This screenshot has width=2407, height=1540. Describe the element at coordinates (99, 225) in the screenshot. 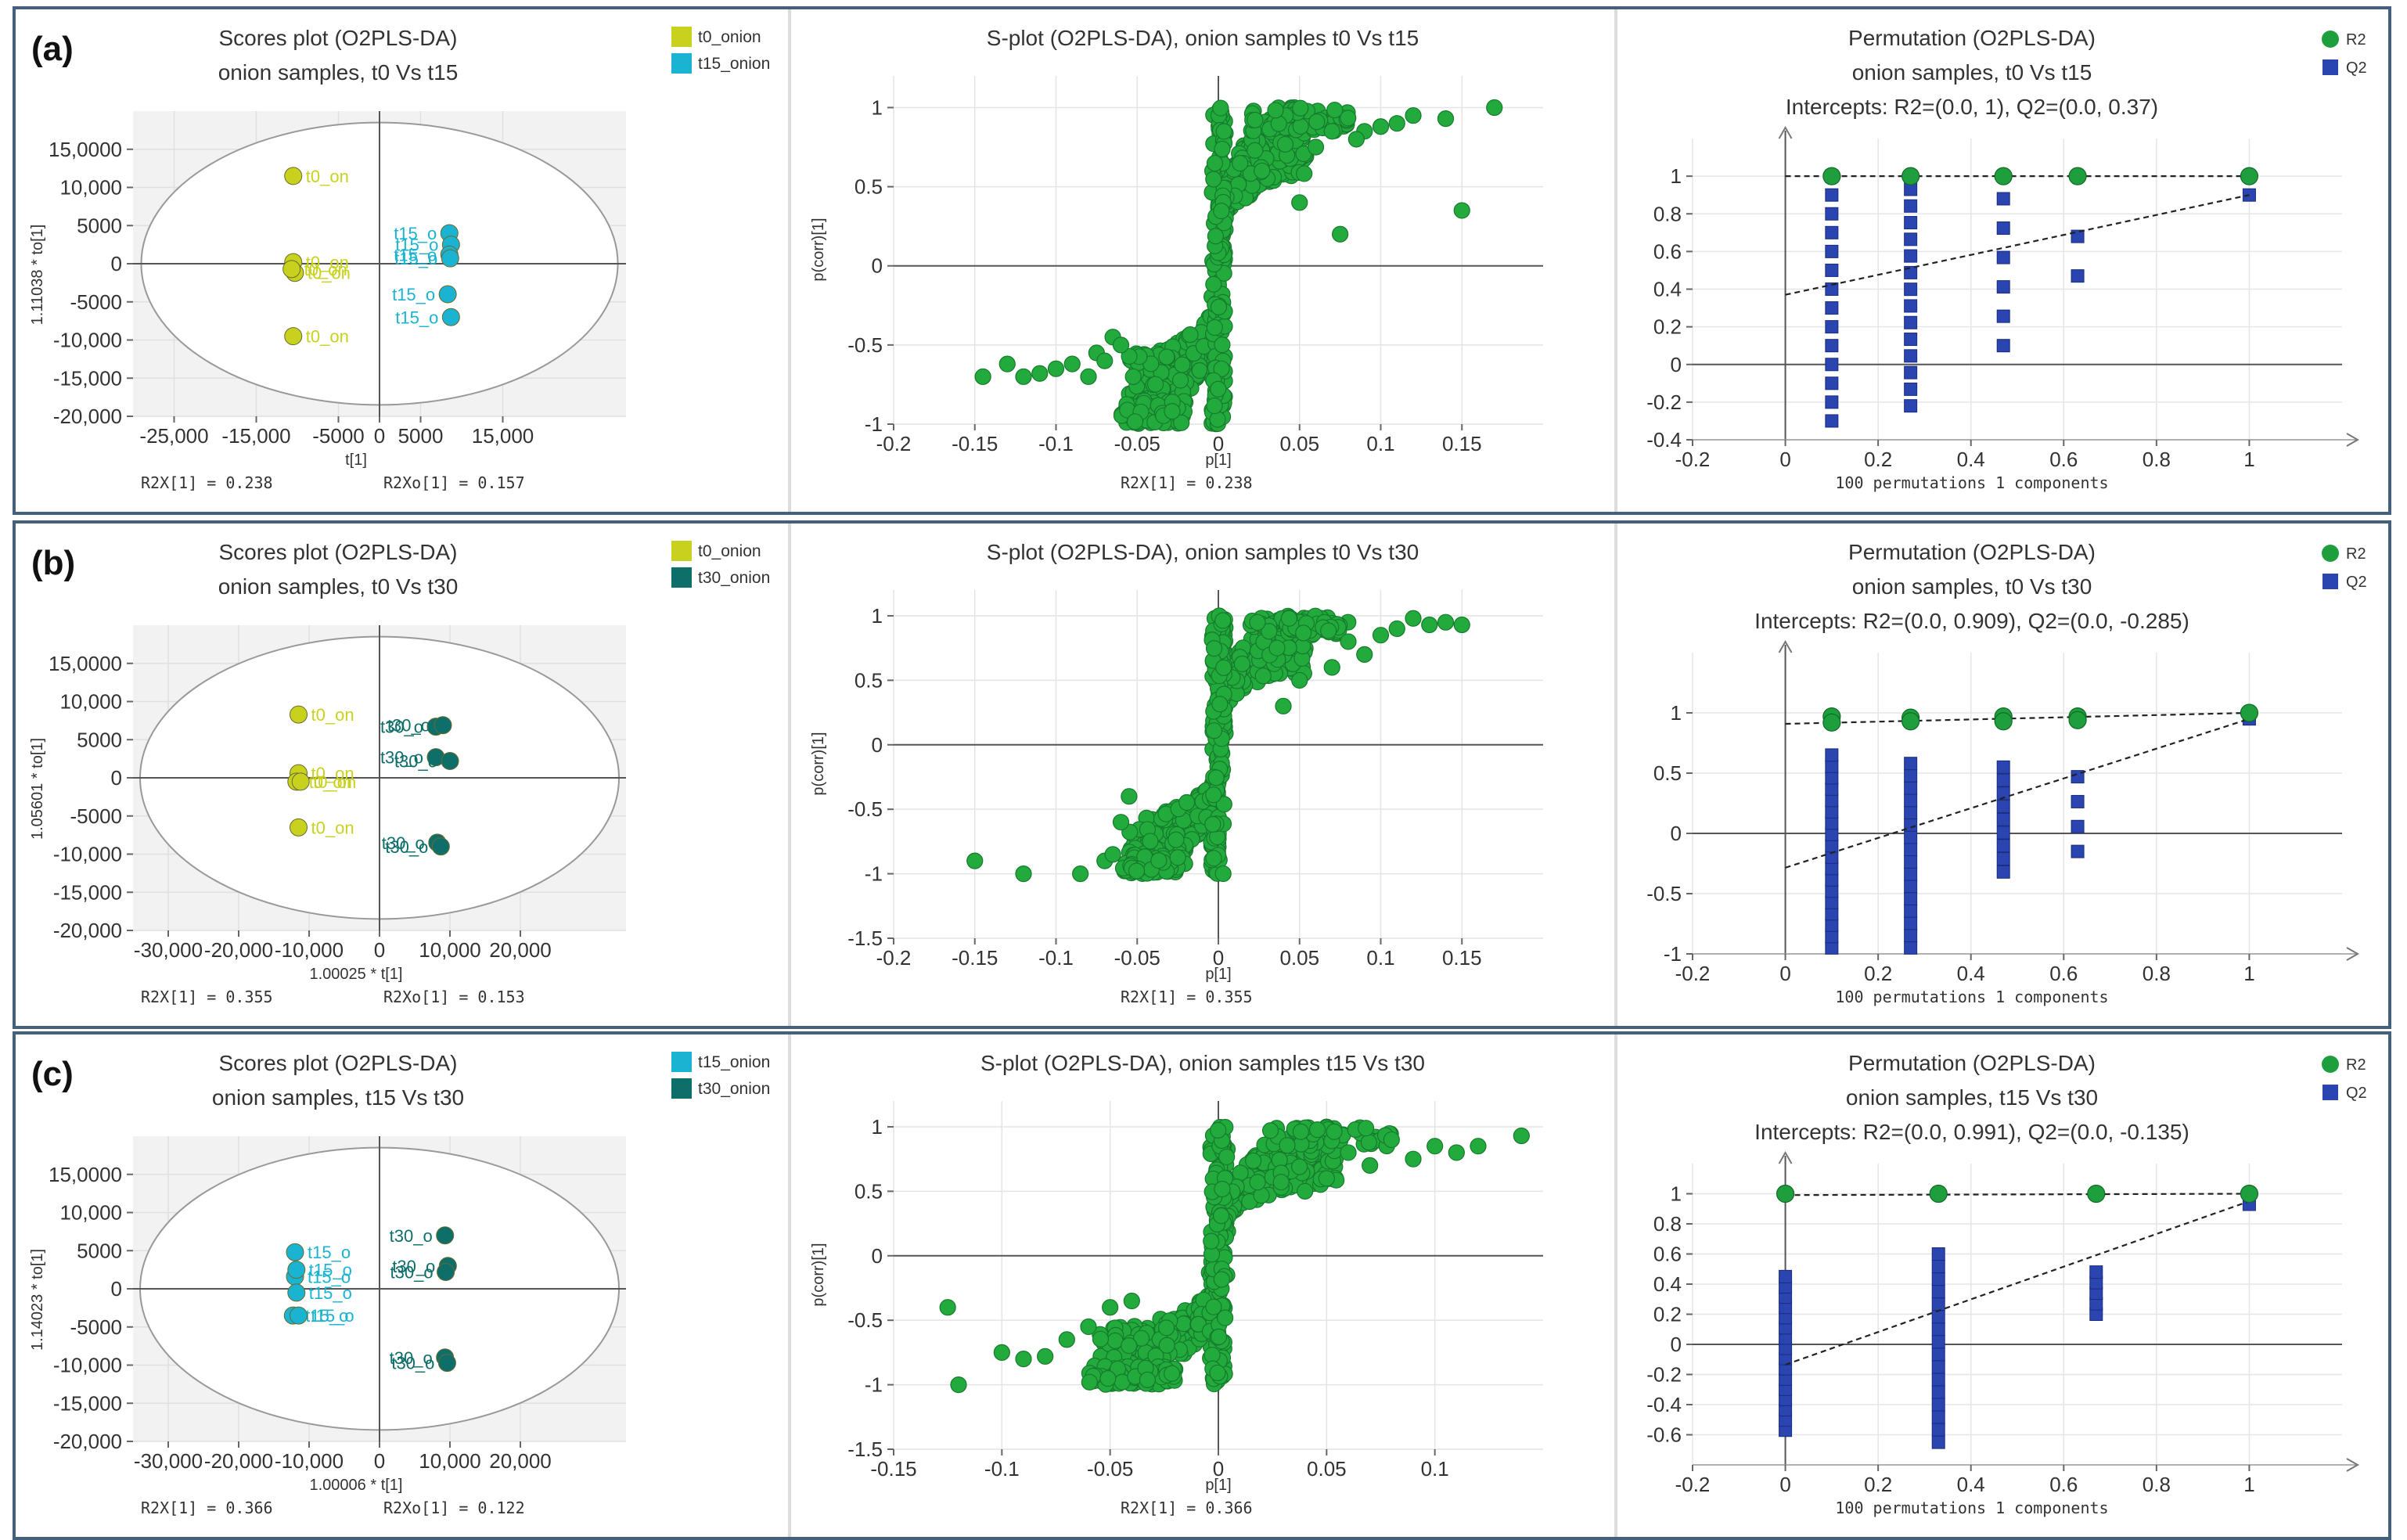

I see `scores-ytick-label: 5000` at that location.